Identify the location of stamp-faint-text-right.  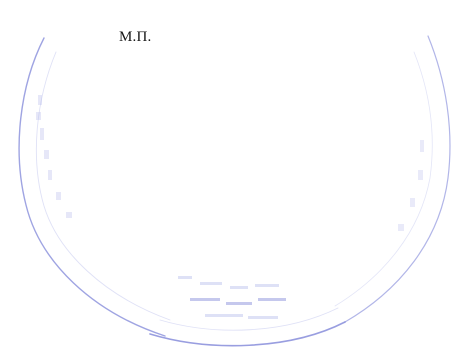
(411, 185).